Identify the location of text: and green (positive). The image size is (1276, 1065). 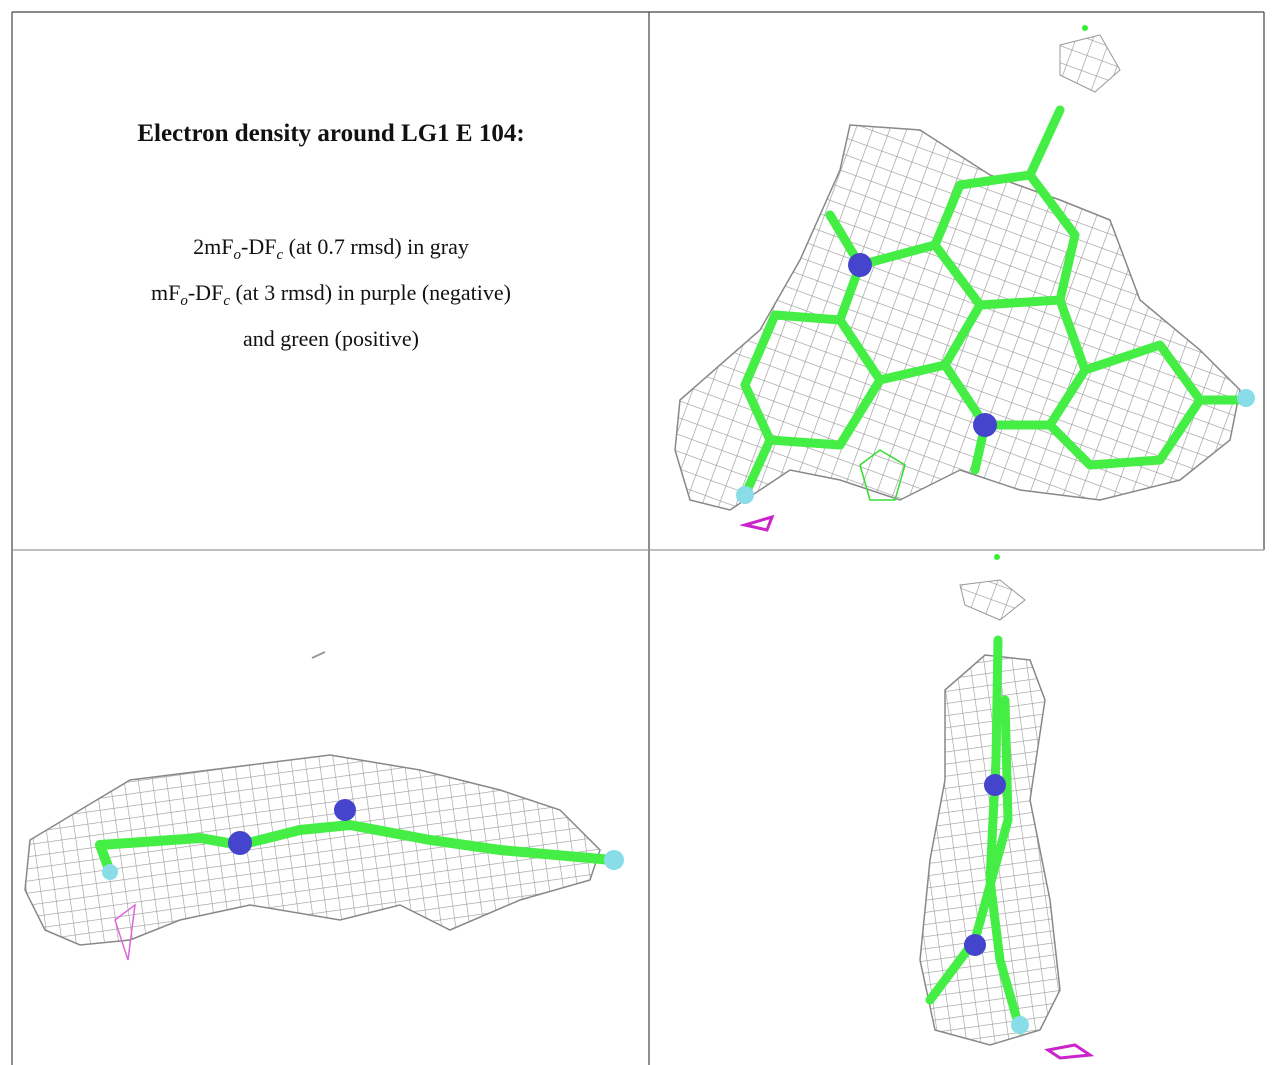
(331, 338).